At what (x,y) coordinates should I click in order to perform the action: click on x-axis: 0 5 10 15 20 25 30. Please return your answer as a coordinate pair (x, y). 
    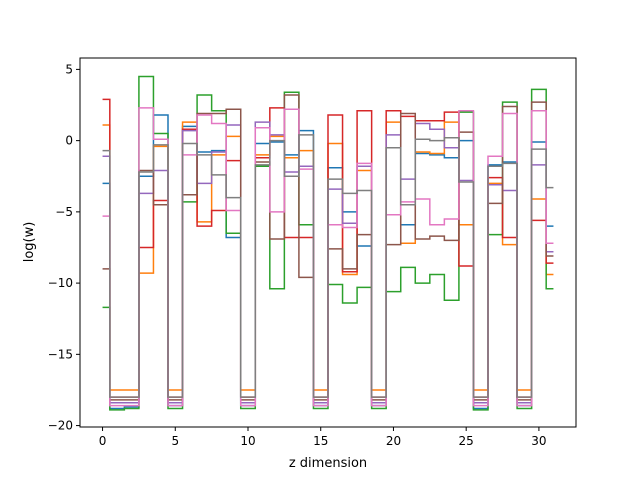
    Looking at the image, I should click on (323, 437).